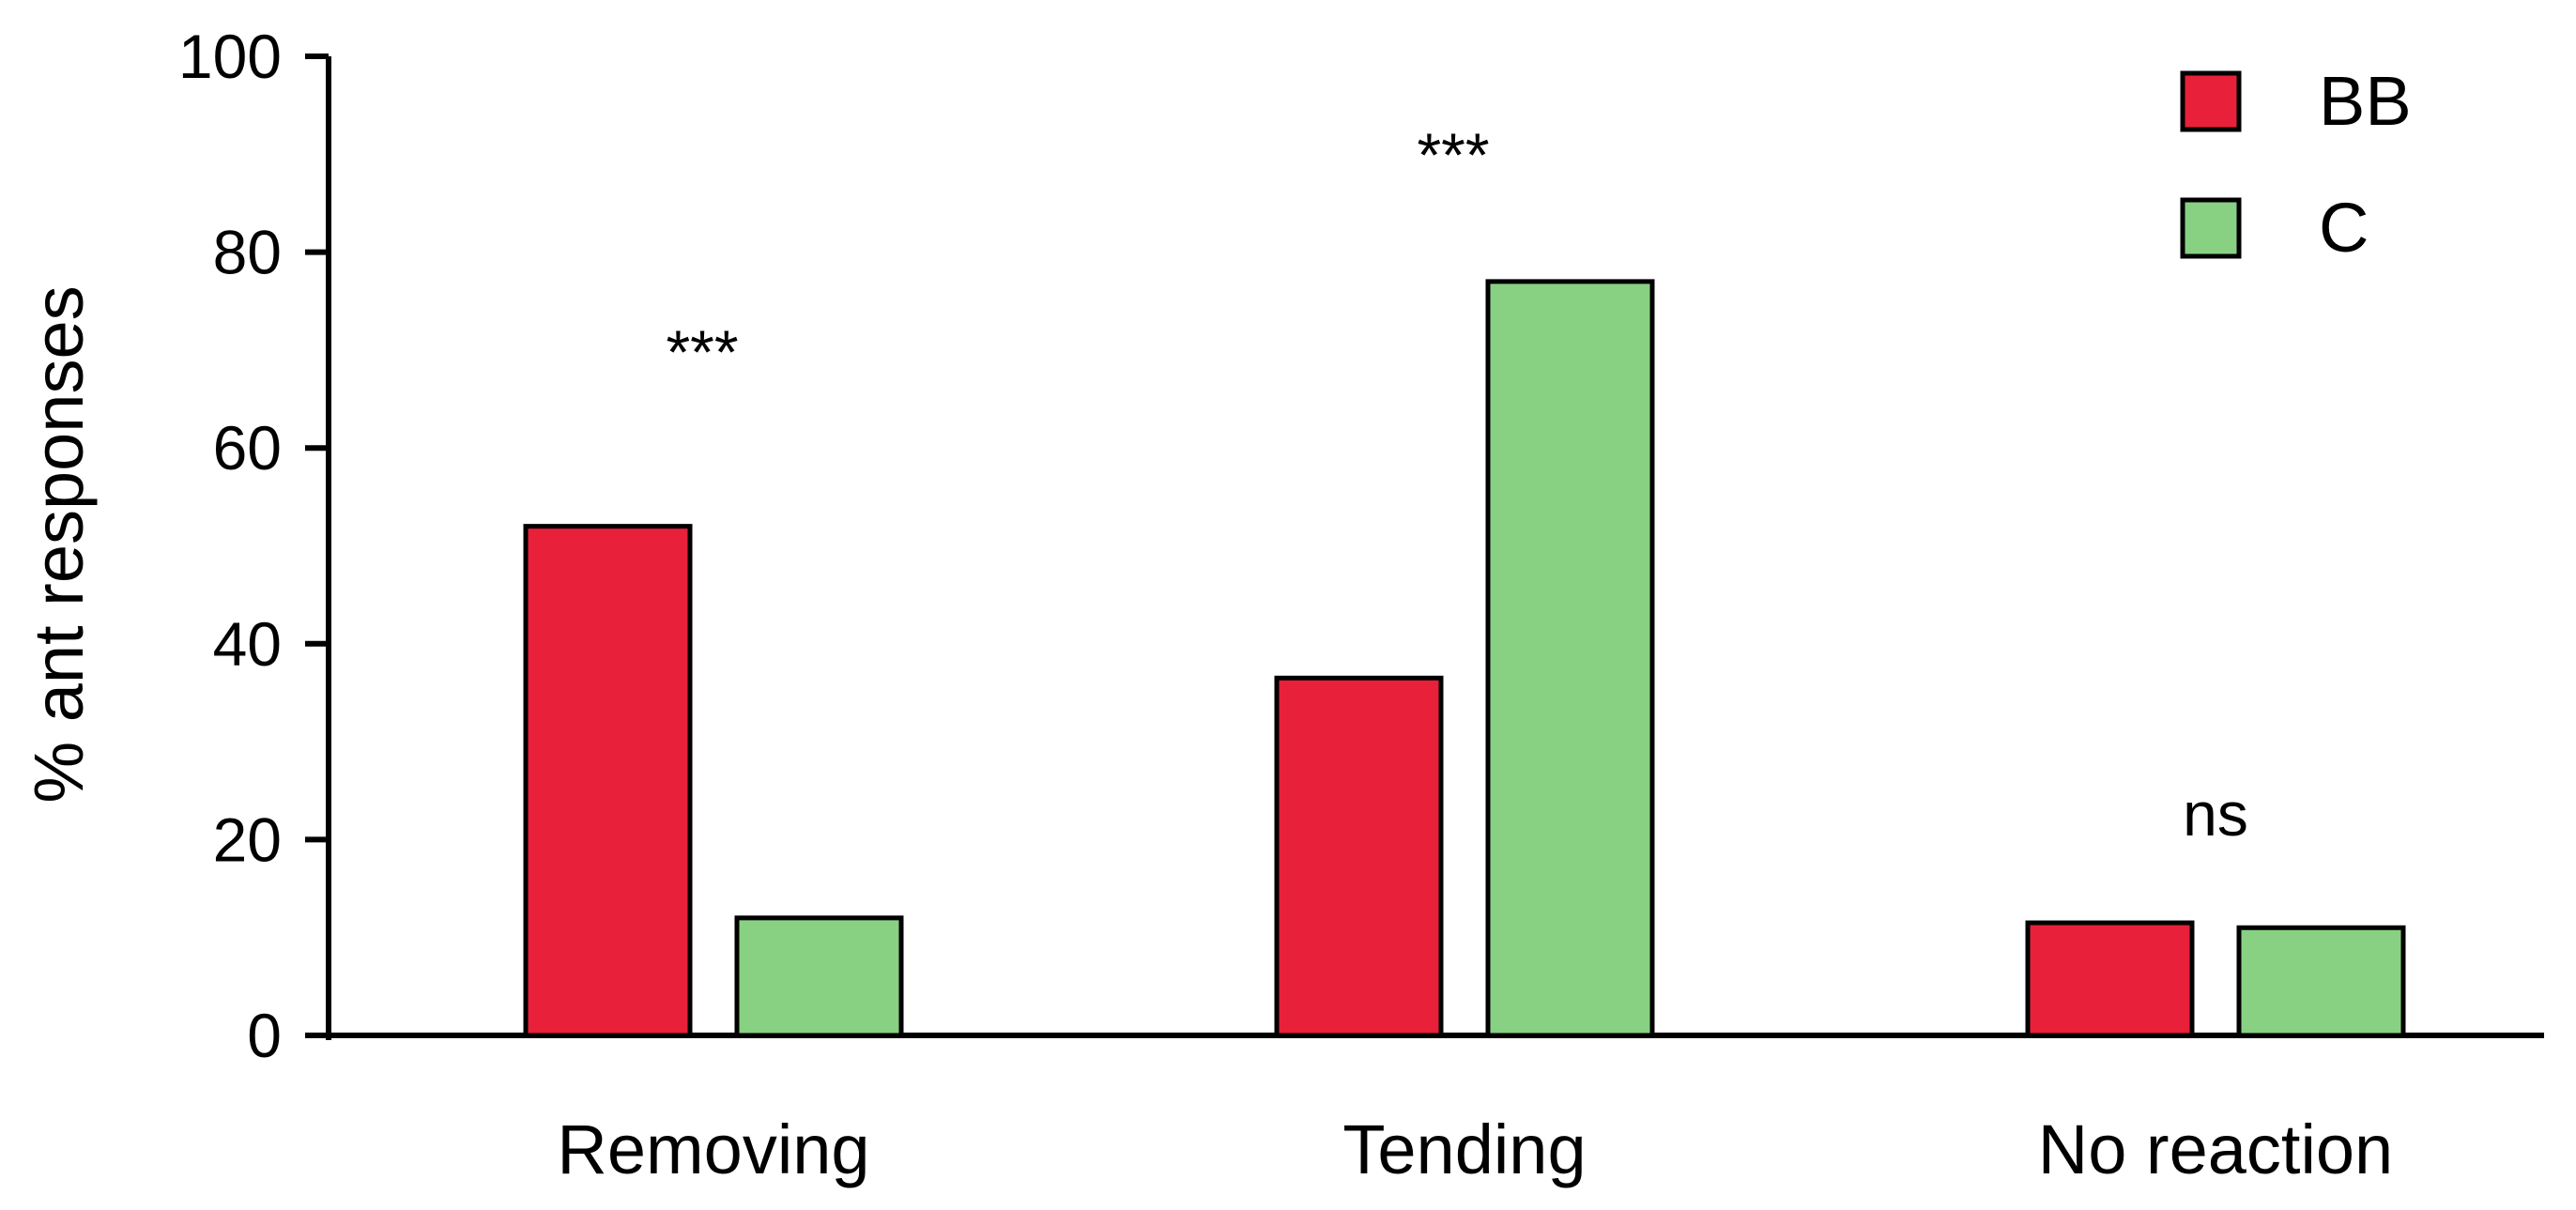  What do you see at coordinates (230, 56) in the screenshot?
I see `y-tick-label: 100` at bounding box center [230, 56].